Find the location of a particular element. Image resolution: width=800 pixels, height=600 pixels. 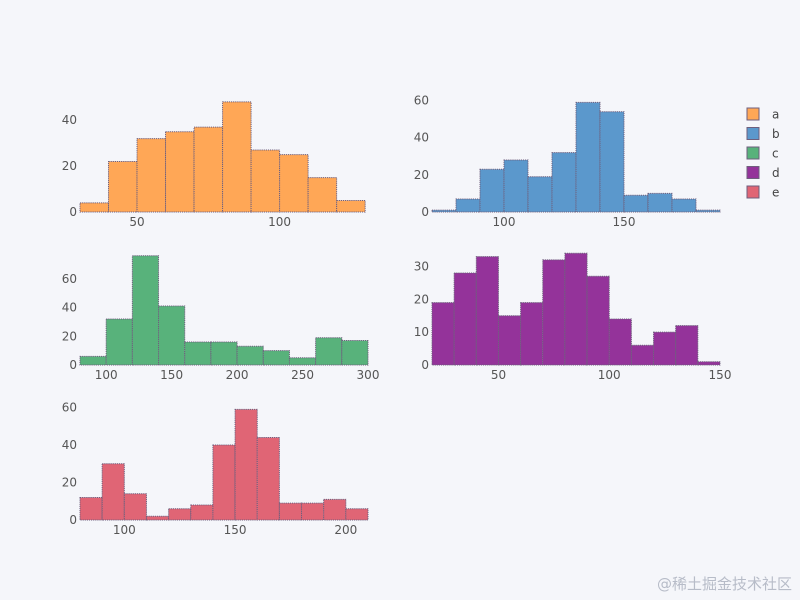

subplot-c: 100 150 200 250 300 0 20 40 60 is located at coordinates (221, 318).